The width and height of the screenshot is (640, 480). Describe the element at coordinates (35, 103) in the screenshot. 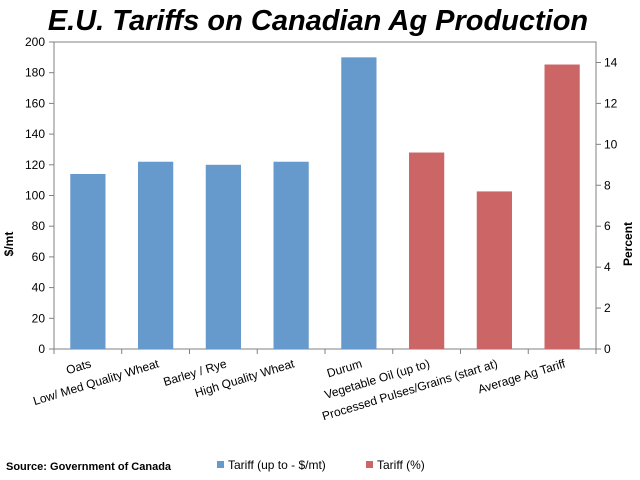

I see `y-tick-label: 160` at that location.